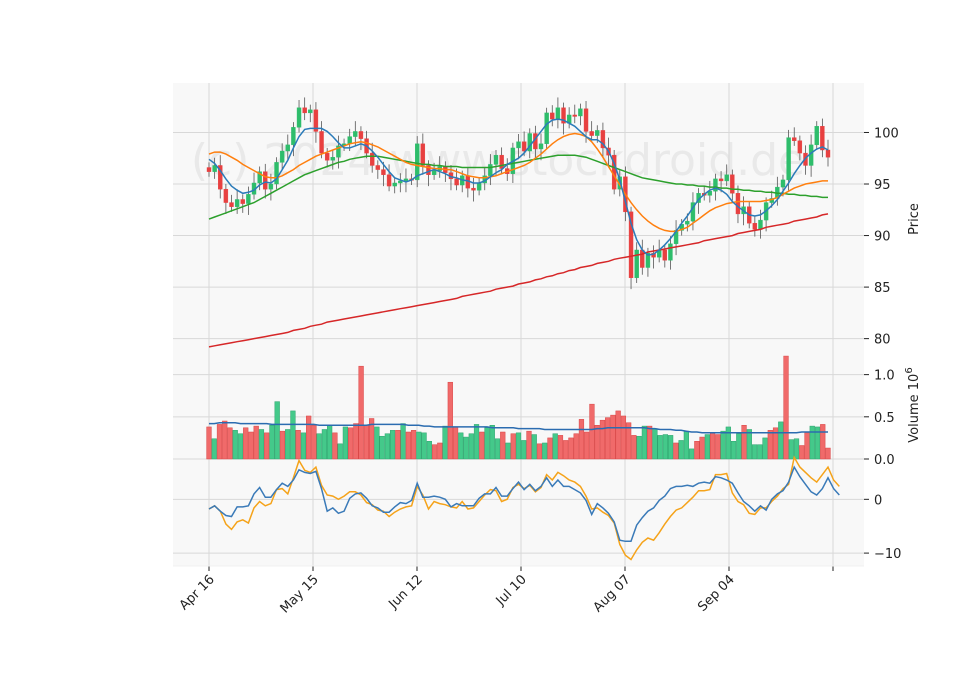  I want to click on price-y-tick-label: 80, so click(882, 340).